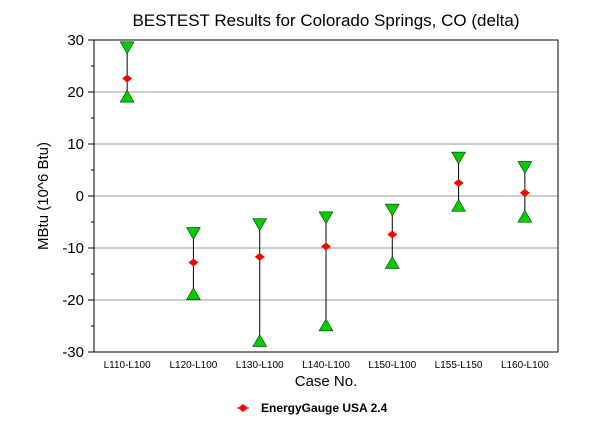 The image size is (597, 430). Describe the element at coordinates (43, 196) in the screenshot. I see `y-axis-label: MBtu (10^6 Btu)` at that location.